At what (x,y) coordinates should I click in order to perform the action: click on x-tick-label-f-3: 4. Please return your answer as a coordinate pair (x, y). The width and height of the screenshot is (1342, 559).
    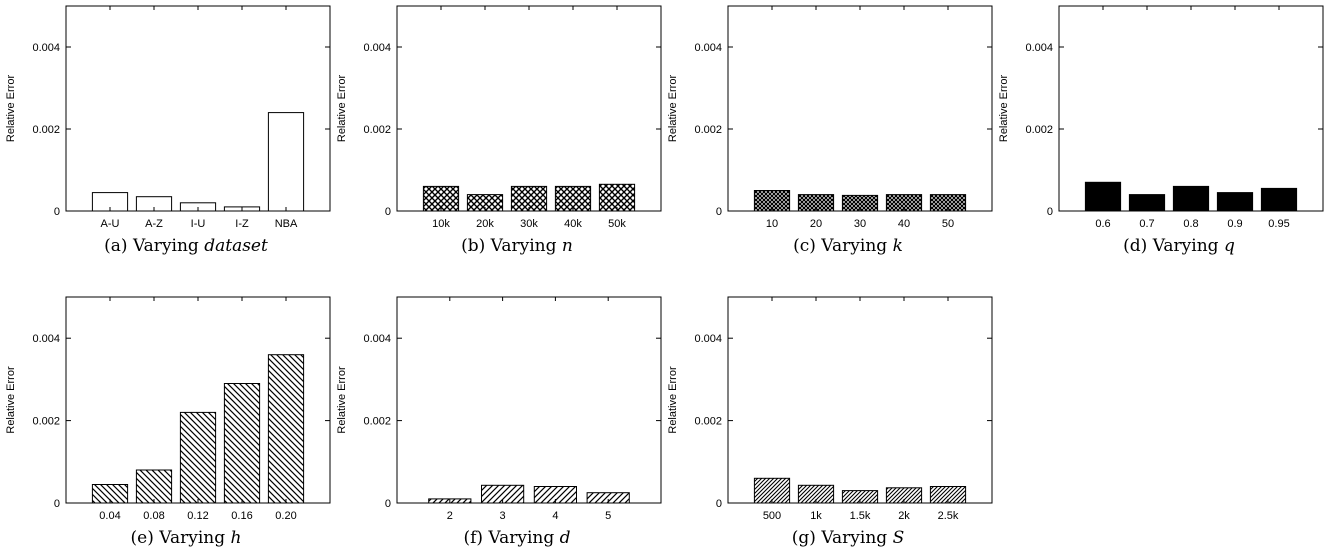
    Looking at the image, I should click on (555, 516).